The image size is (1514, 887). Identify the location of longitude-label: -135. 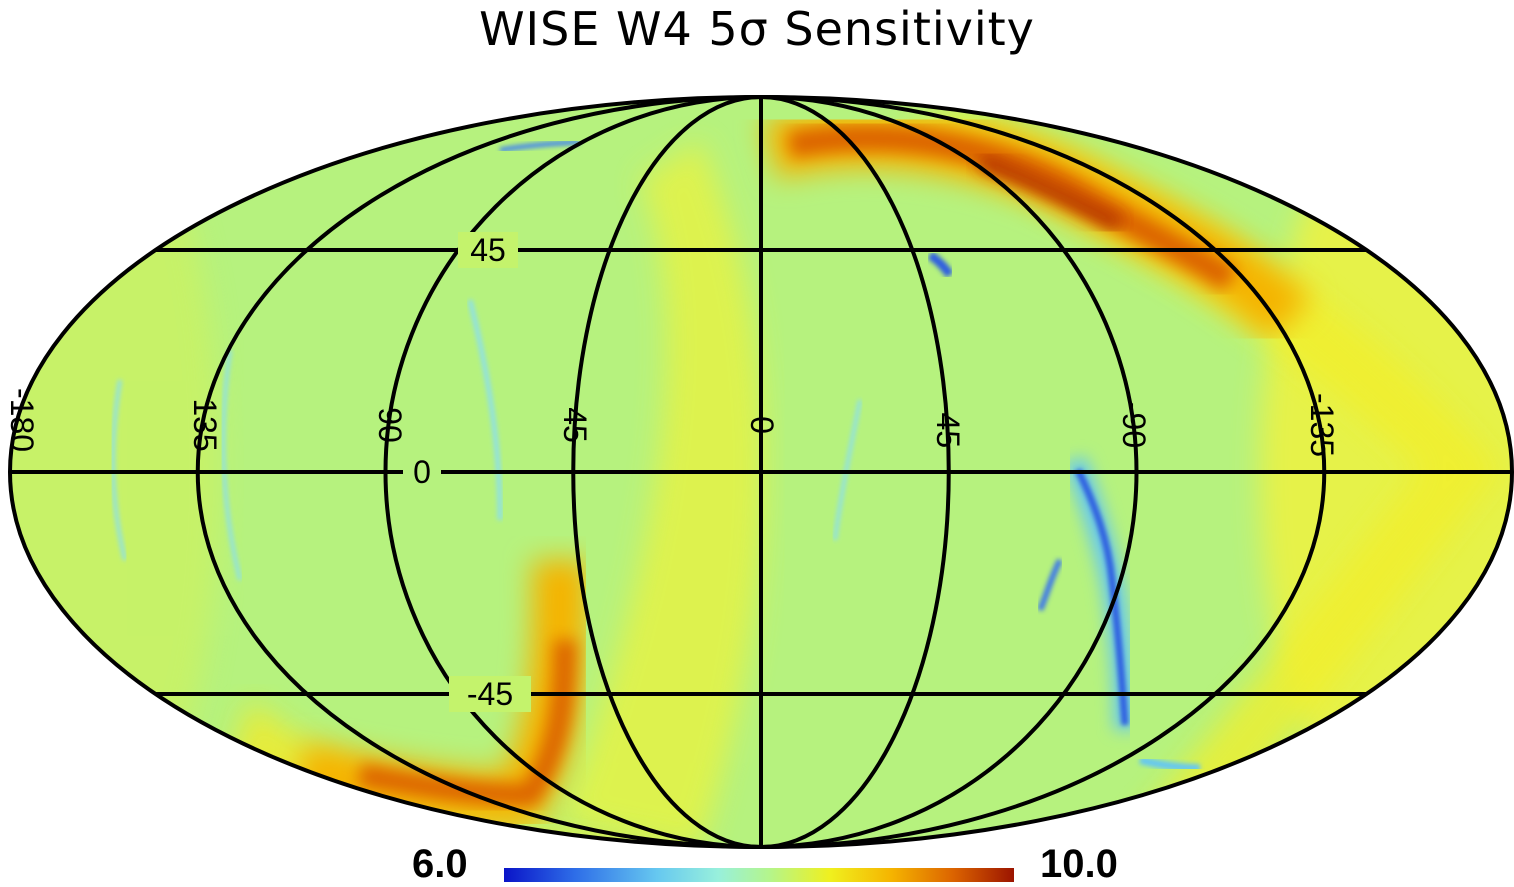
(1322, 425).